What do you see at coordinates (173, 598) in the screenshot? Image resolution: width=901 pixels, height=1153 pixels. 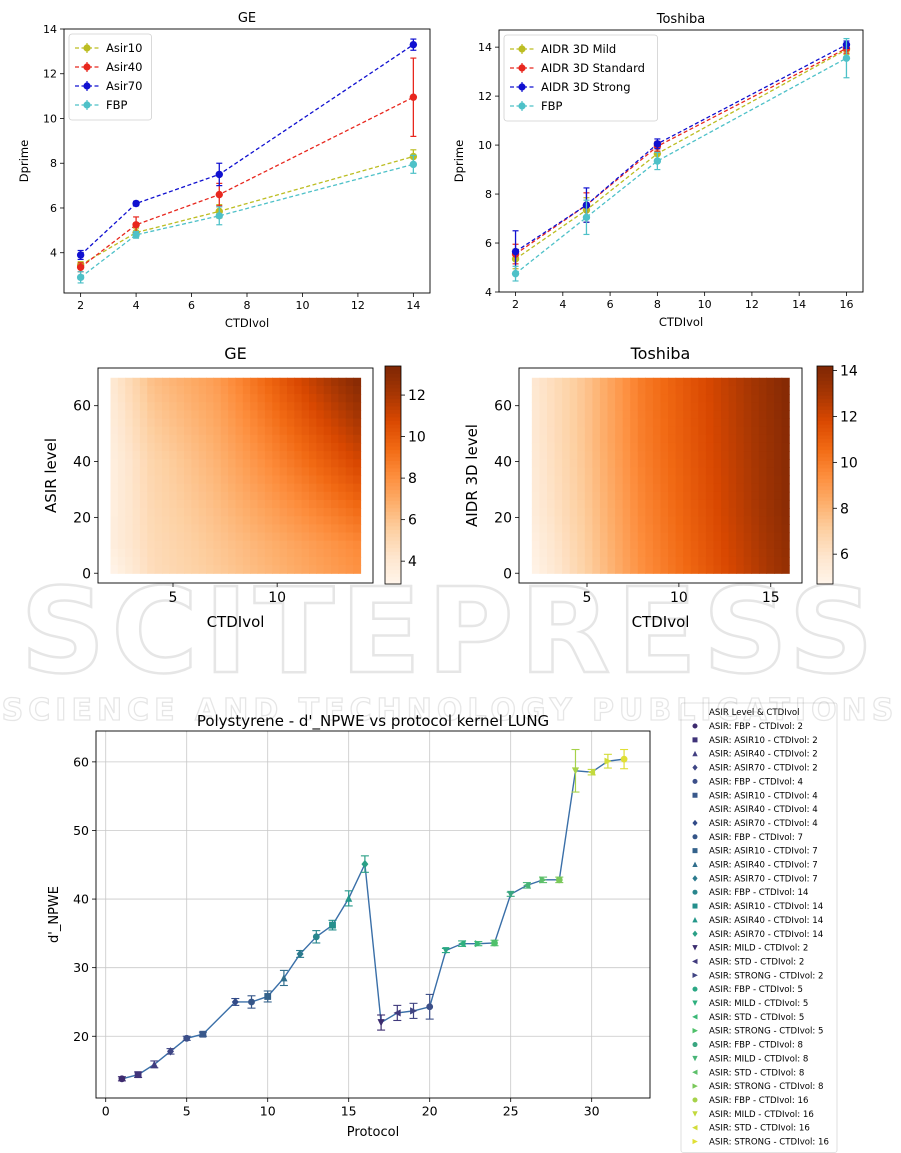 I see `ge-heatmap-xtick-label-0: 5` at bounding box center [173, 598].